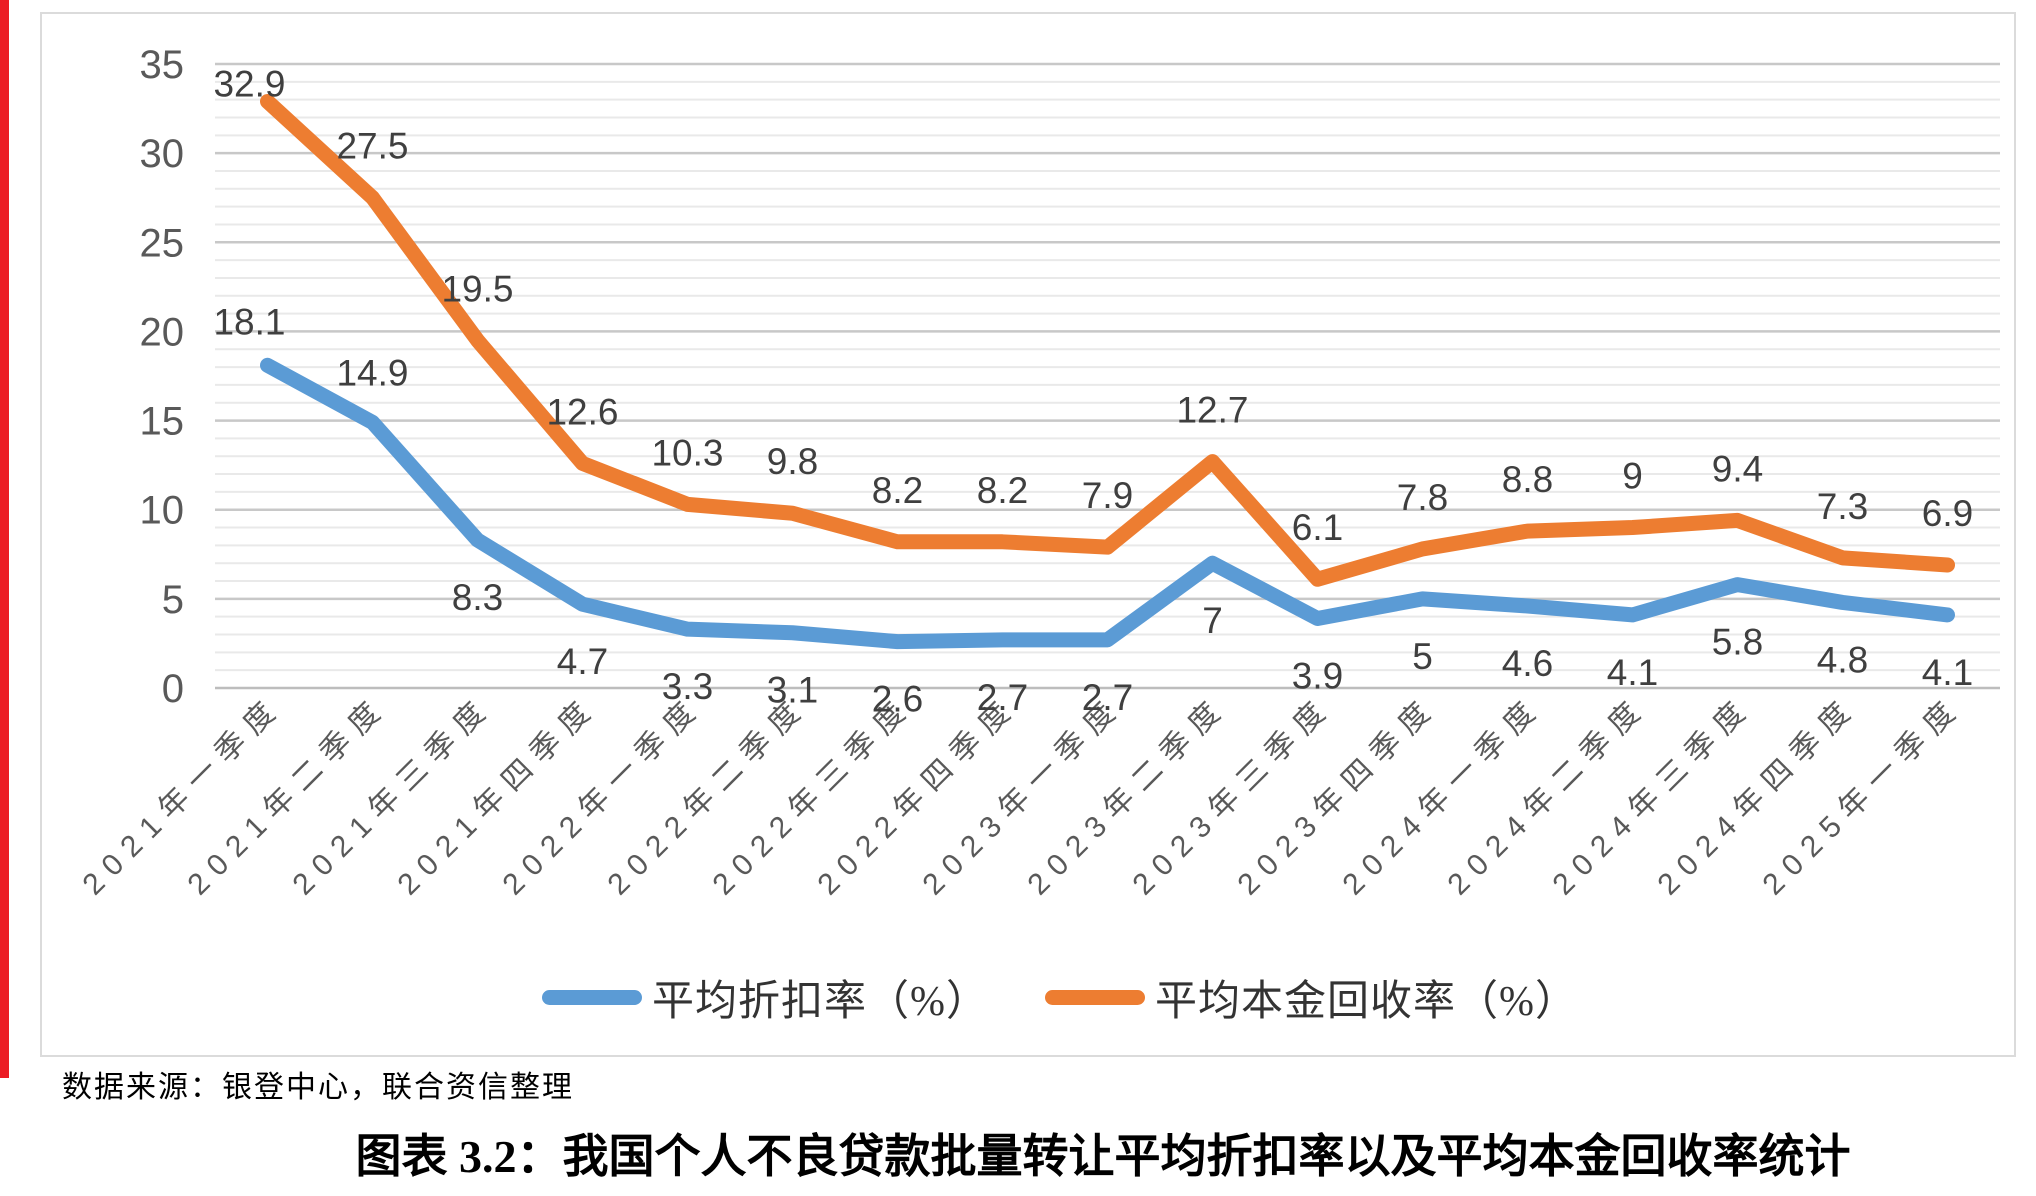 The width and height of the screenshot is (2036, 1196). I want to click on data-label: 10.3, so click(687, 452).